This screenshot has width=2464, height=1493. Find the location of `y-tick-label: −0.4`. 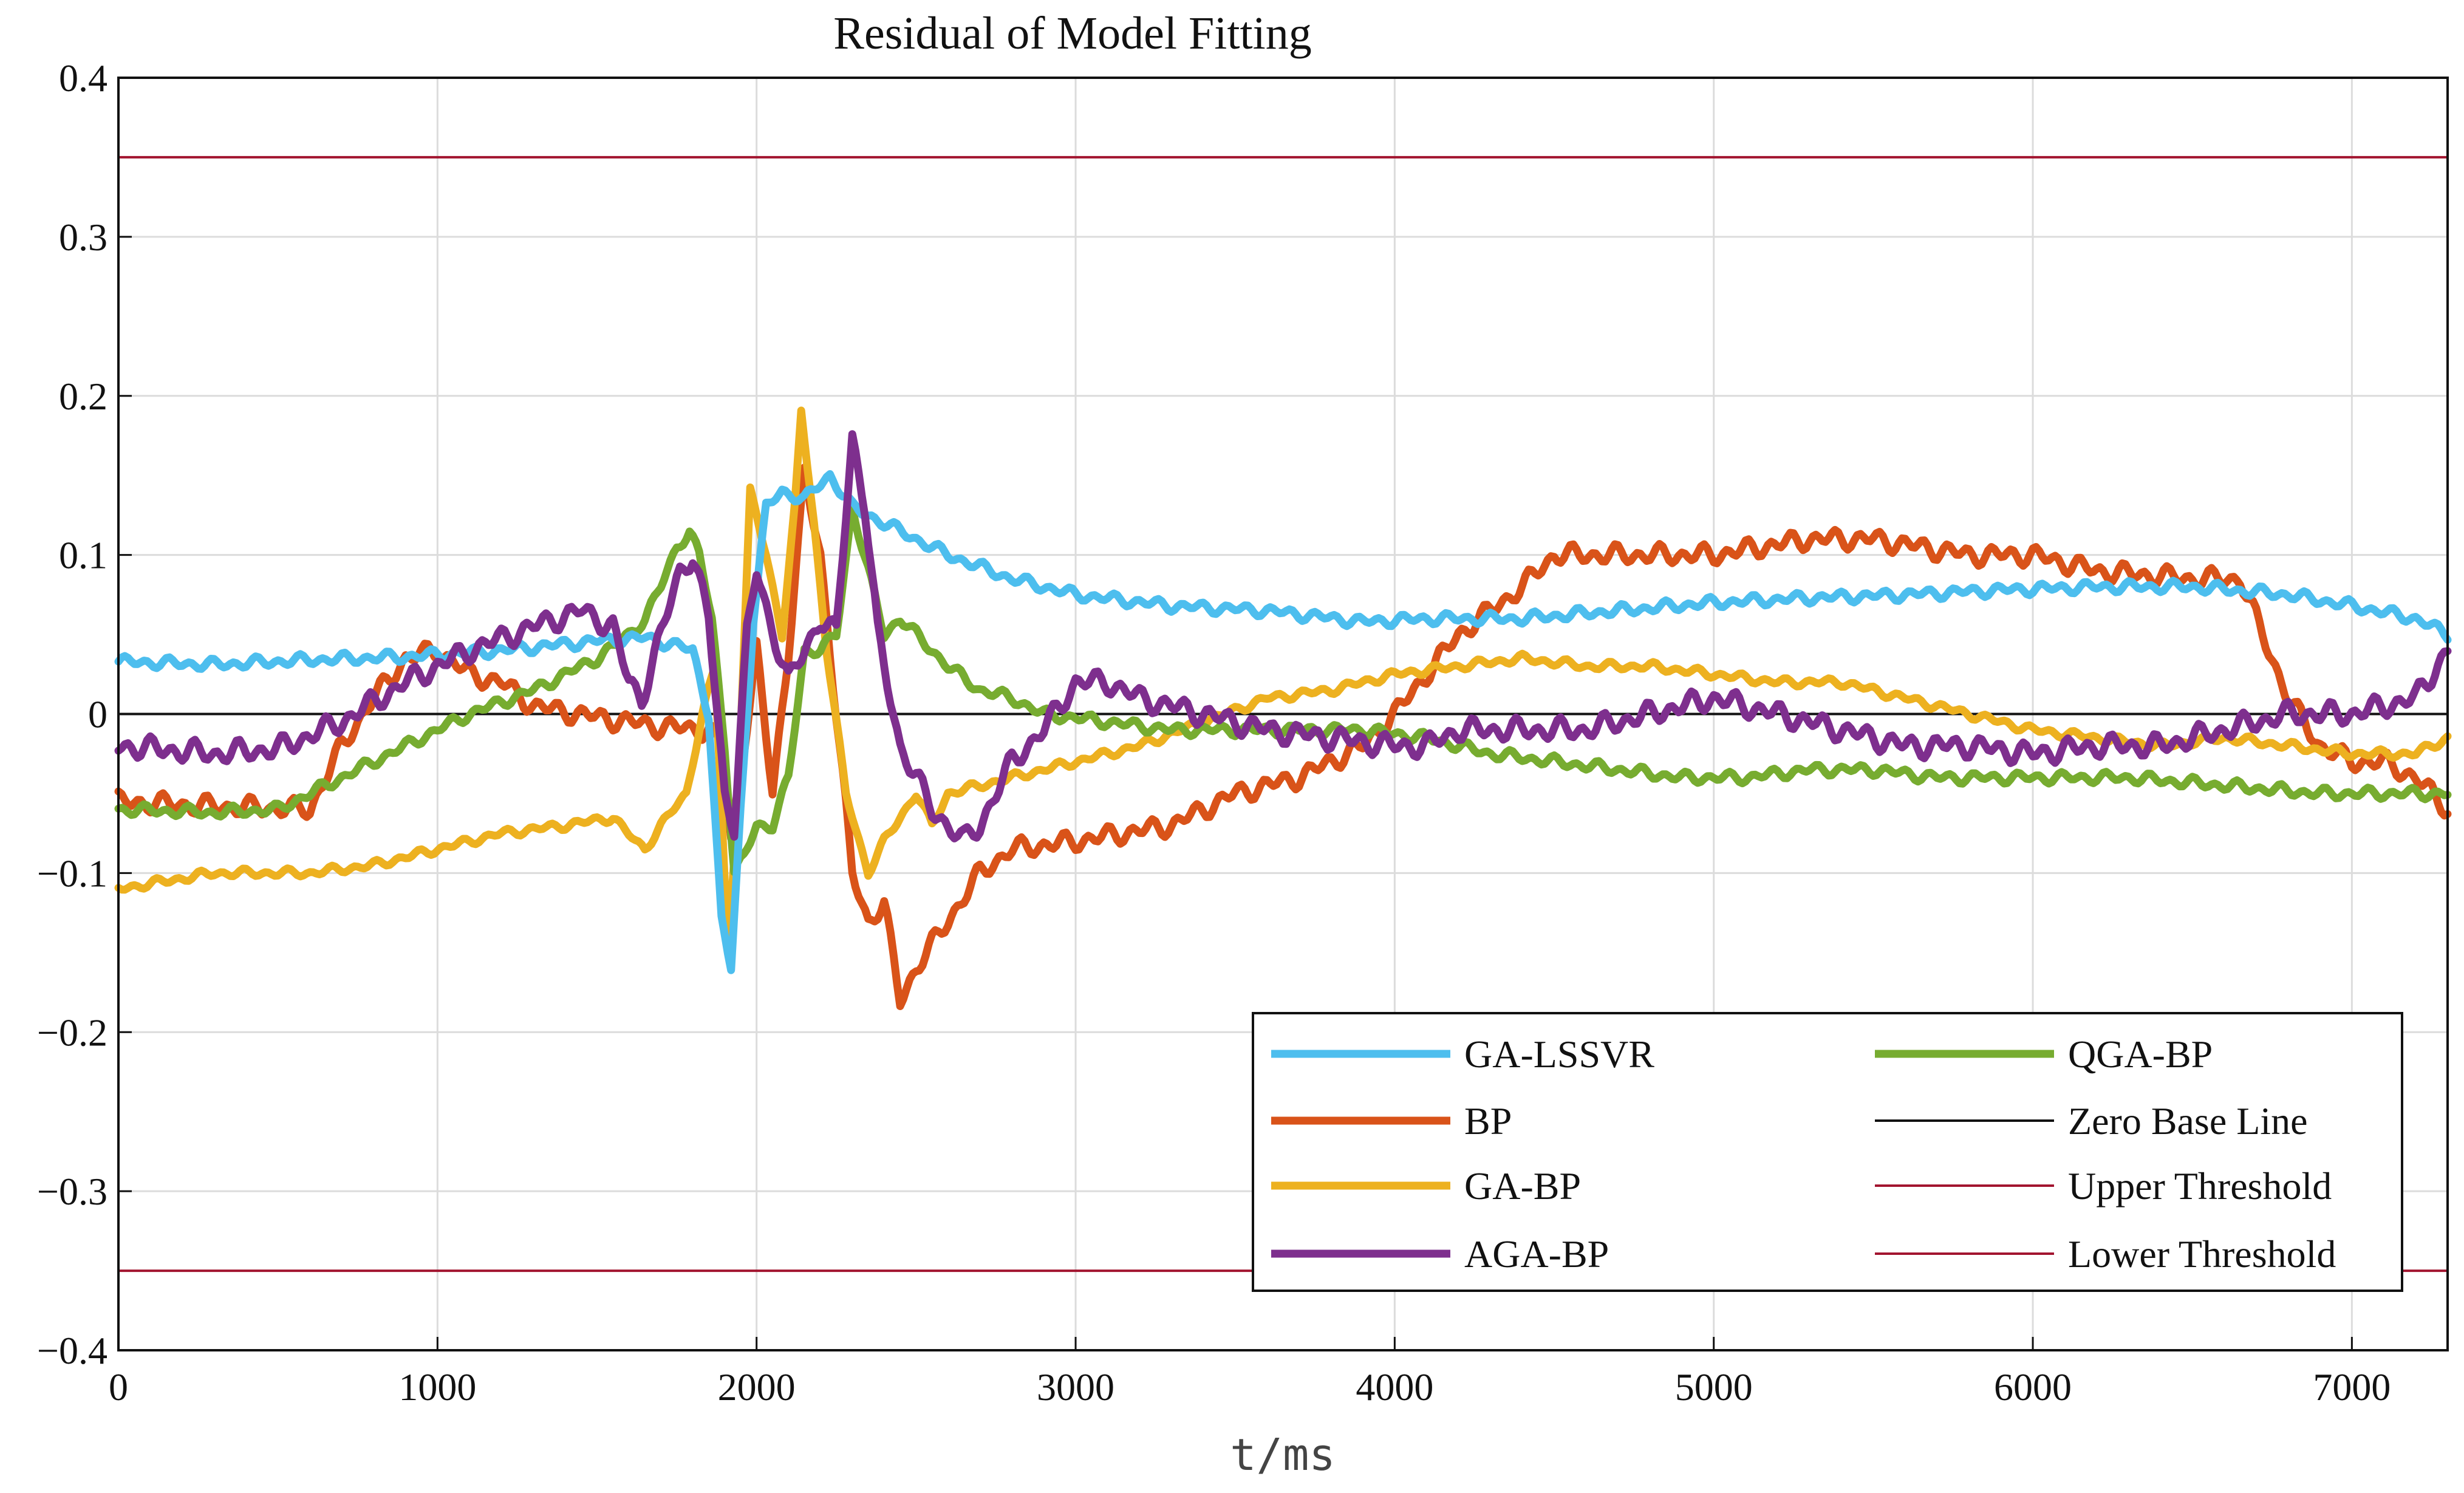

y-tick-label: −0.4 is located at coordinates (72, 1350).